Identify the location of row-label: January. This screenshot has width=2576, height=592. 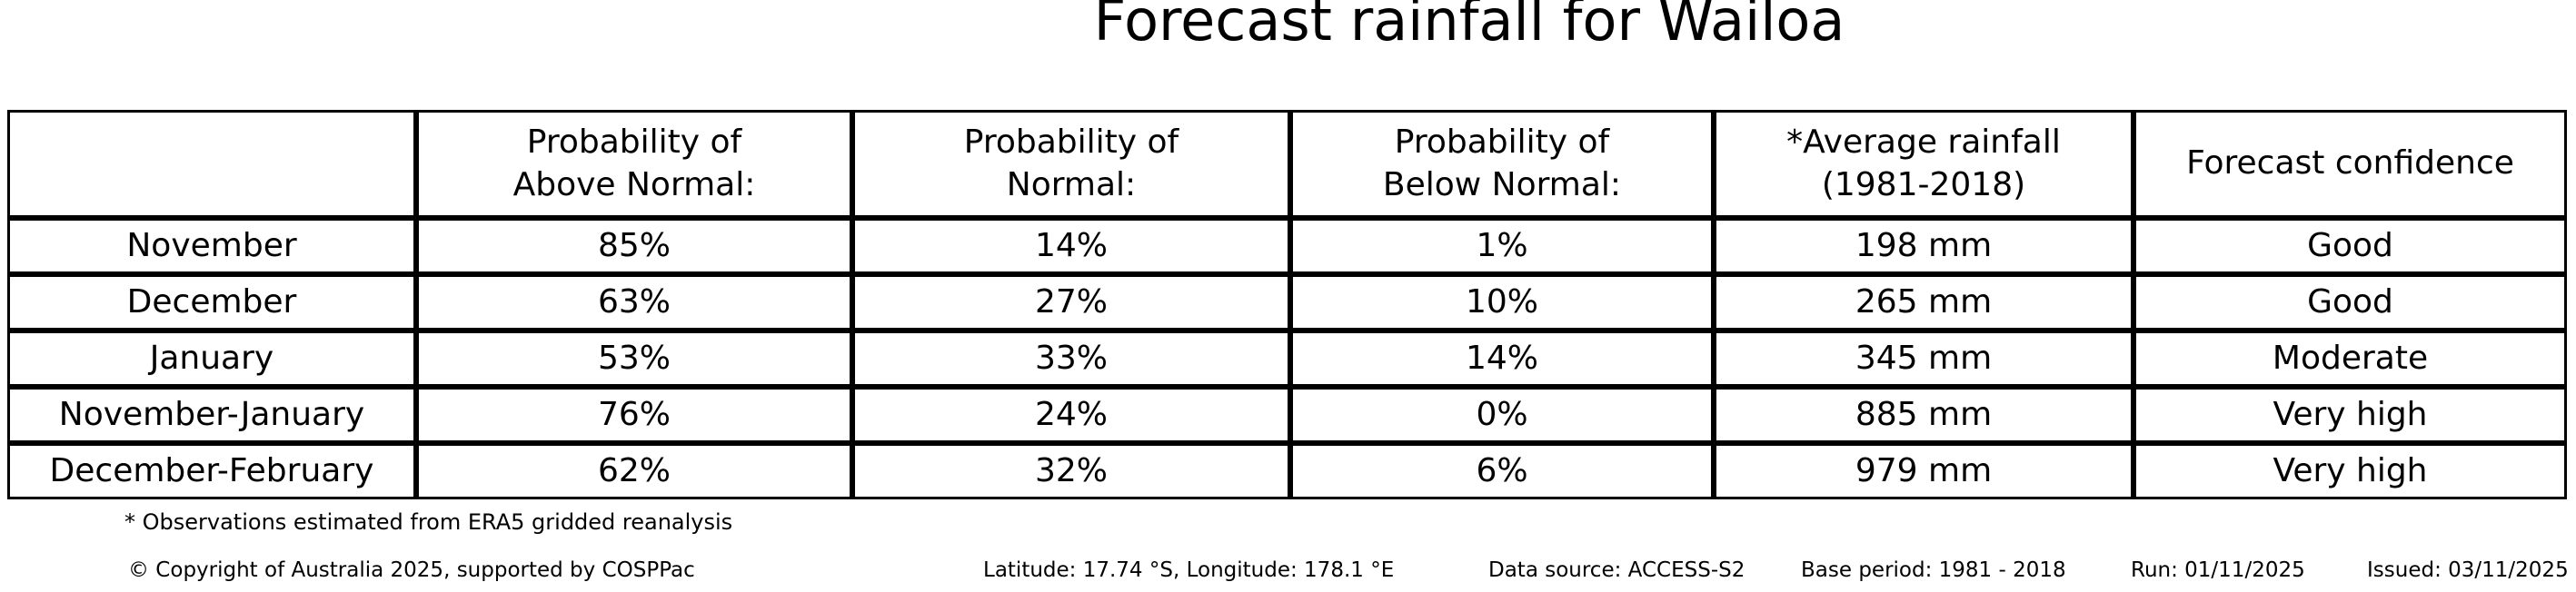
(212, 359).